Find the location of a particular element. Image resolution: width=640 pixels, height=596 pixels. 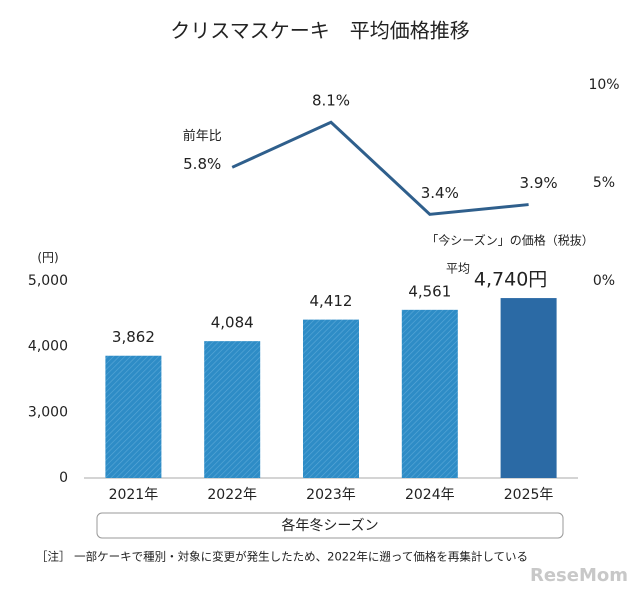

y2-tick-label: 10% is located at coordinates (603, 85).